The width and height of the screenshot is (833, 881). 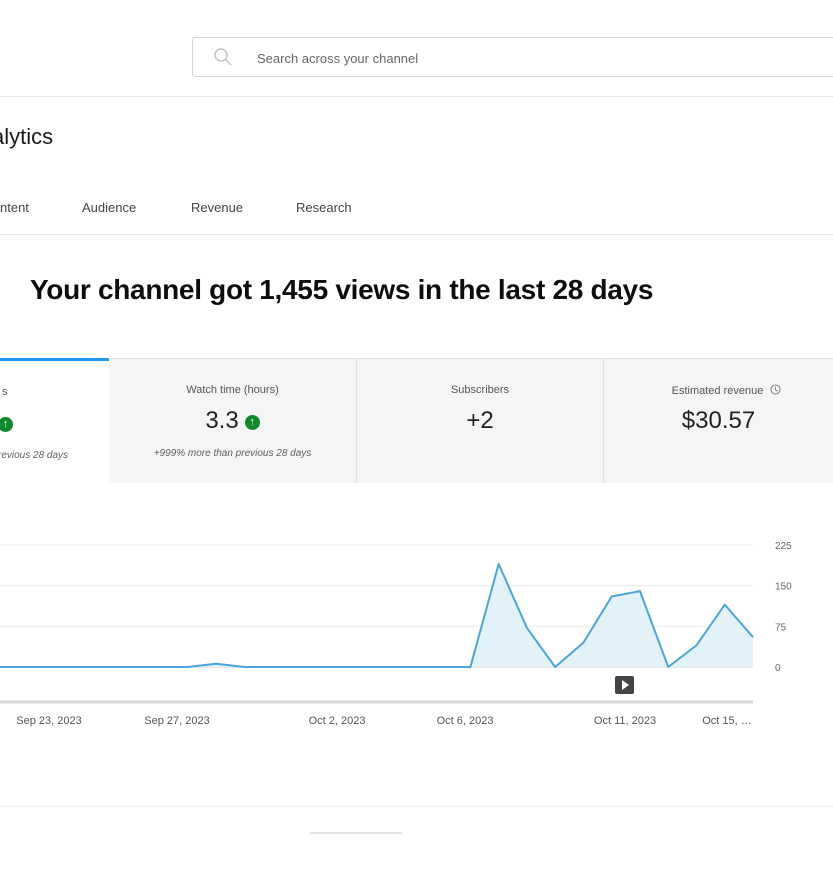 What do you see at coordinates (217, 207) in the screenshot?
I see `tab-revenue: Revenue` at bounding box center [217, 207].